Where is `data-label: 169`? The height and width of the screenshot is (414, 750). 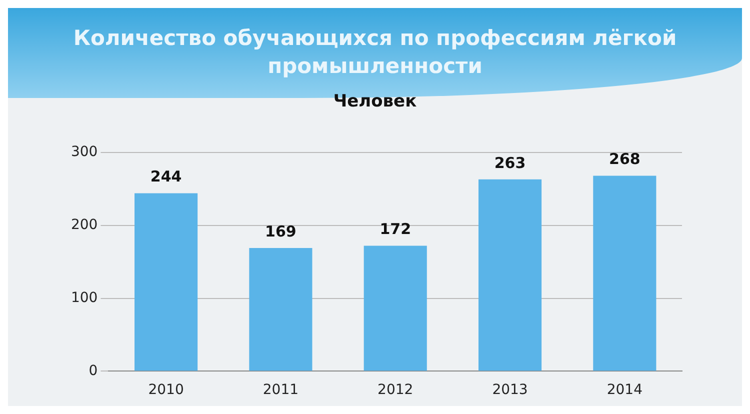
data-label: 169 is located at coordinates (280, 231).